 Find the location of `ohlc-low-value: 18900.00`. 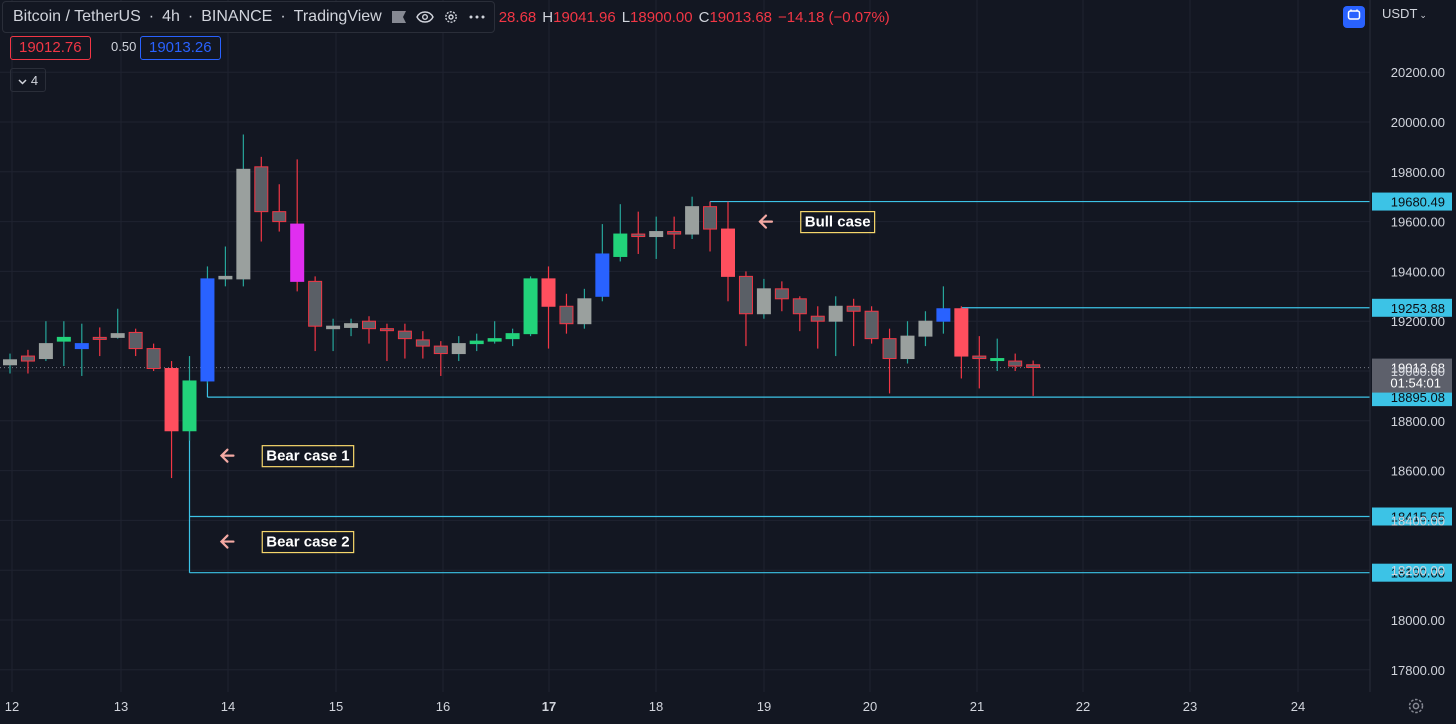

ohlc-low-value: 18900.00 is located at coordinates (661, 17).